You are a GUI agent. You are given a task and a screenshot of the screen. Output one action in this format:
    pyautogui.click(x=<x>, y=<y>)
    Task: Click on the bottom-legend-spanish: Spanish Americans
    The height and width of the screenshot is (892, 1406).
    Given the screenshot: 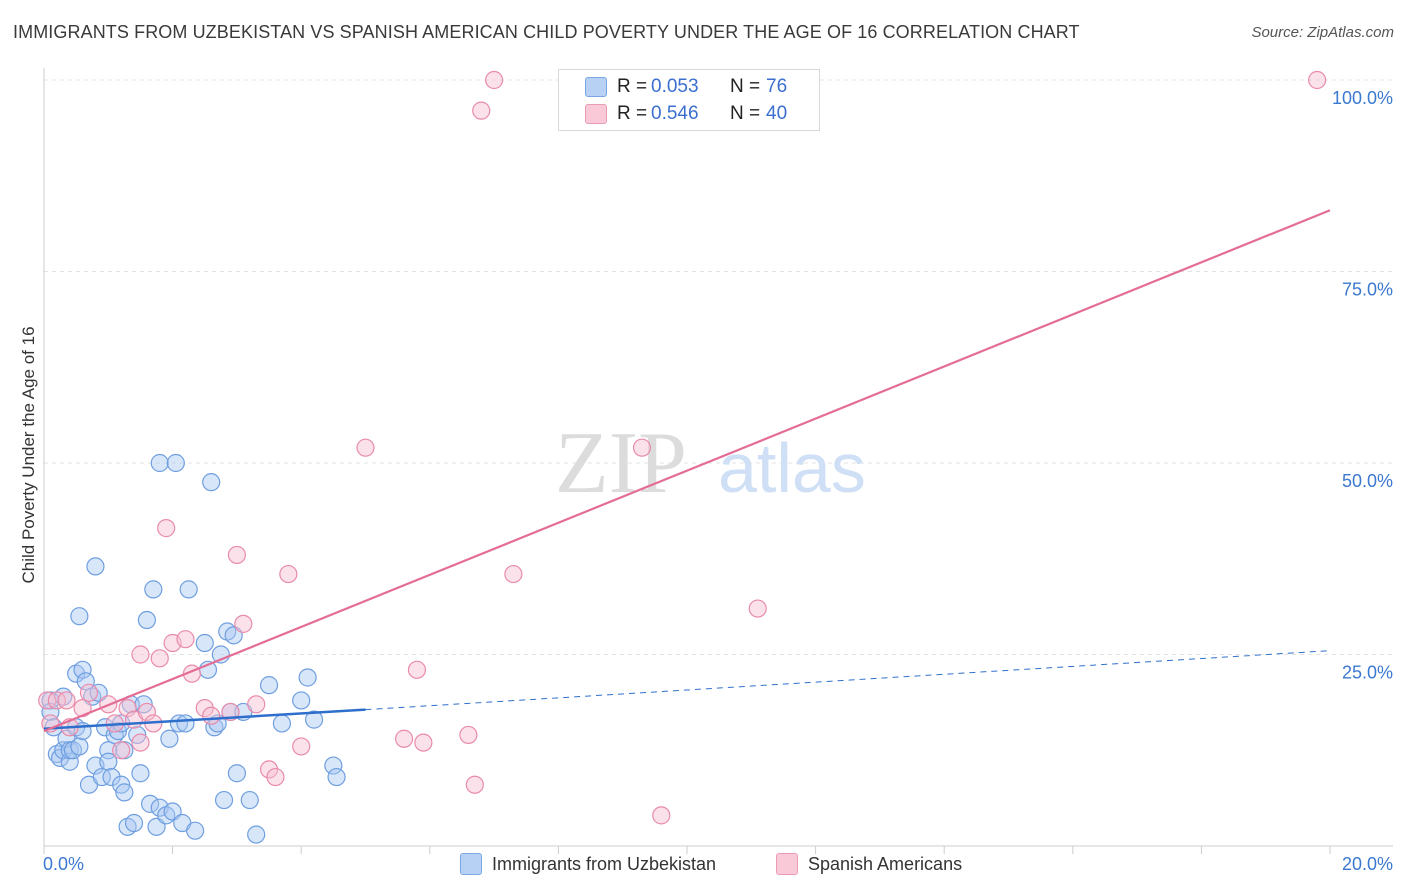 What is the action you would take?
    pyautogui.click(x=869, y=864)
    